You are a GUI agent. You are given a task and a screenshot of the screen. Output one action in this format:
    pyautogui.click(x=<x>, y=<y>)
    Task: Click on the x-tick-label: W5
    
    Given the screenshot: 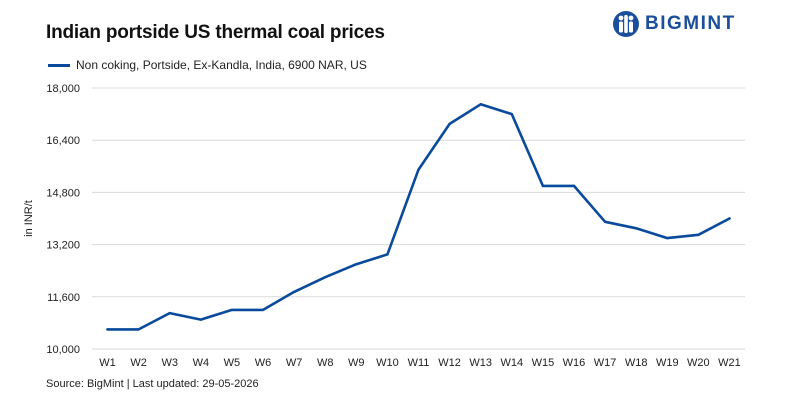 What is the action you would take?
    pyautogui.click(x=232, y=363)
    